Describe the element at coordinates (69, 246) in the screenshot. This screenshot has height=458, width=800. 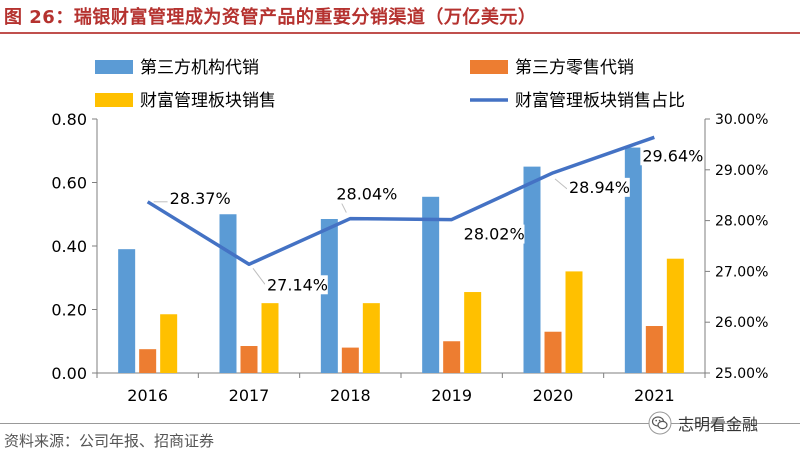
I see `y-left-tick-label: 0.40` at that location.